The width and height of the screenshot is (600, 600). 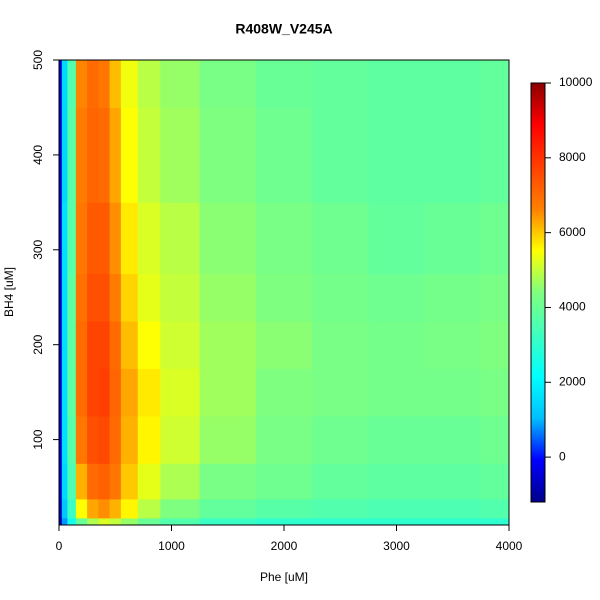 What do you see at coordinates (572, 307) in the screenshot?
I see `color-bar-tick-label: 4000` at bounding box center [572, 307].